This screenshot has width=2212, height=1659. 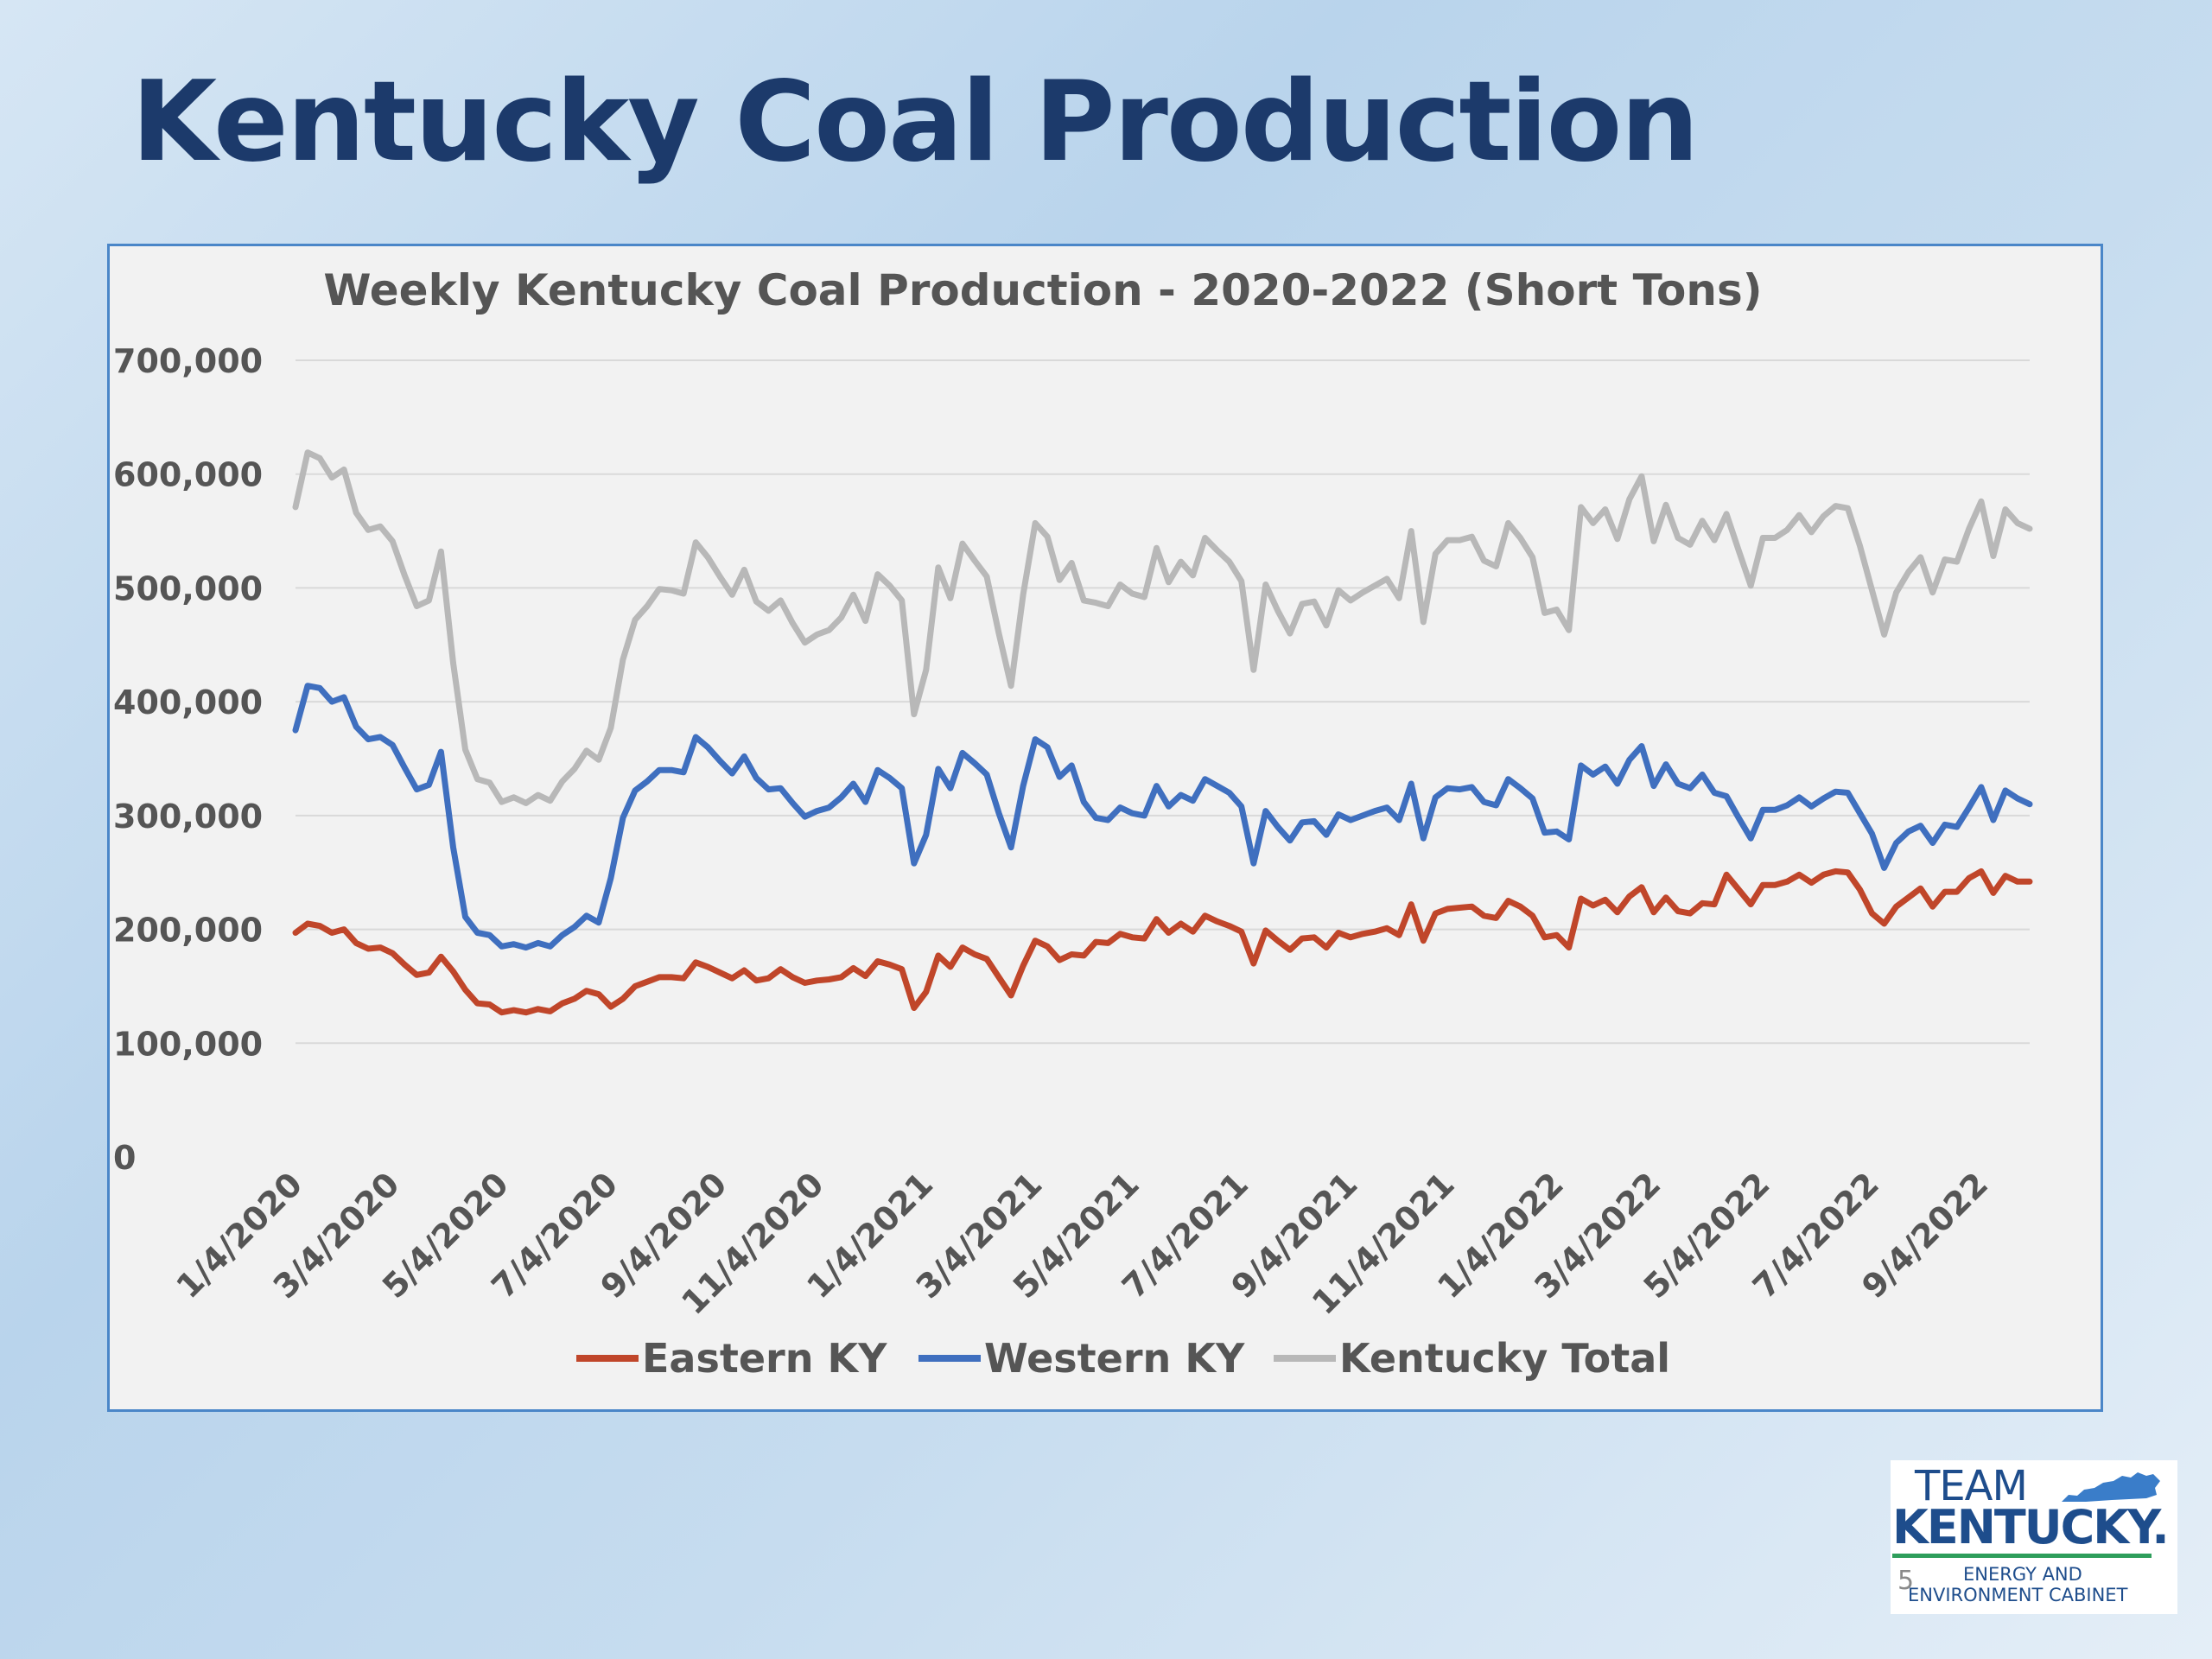 What do you see at coordinates (188, 817) in the screenshot?
I see `y-tick-label: 300,000` at bounding box center [188, 817].